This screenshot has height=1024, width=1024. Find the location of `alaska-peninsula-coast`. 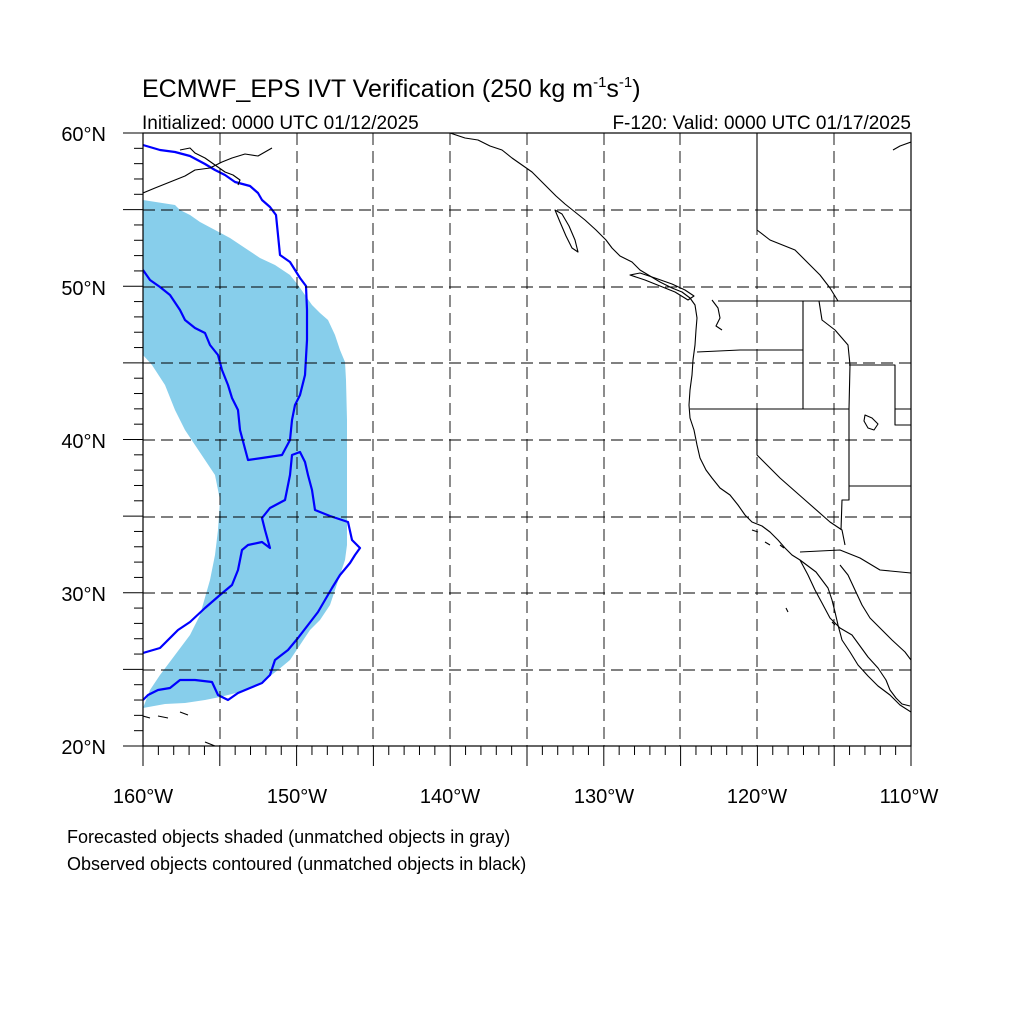

alaska-peninsula-coast is located at coordinates (210, 166).